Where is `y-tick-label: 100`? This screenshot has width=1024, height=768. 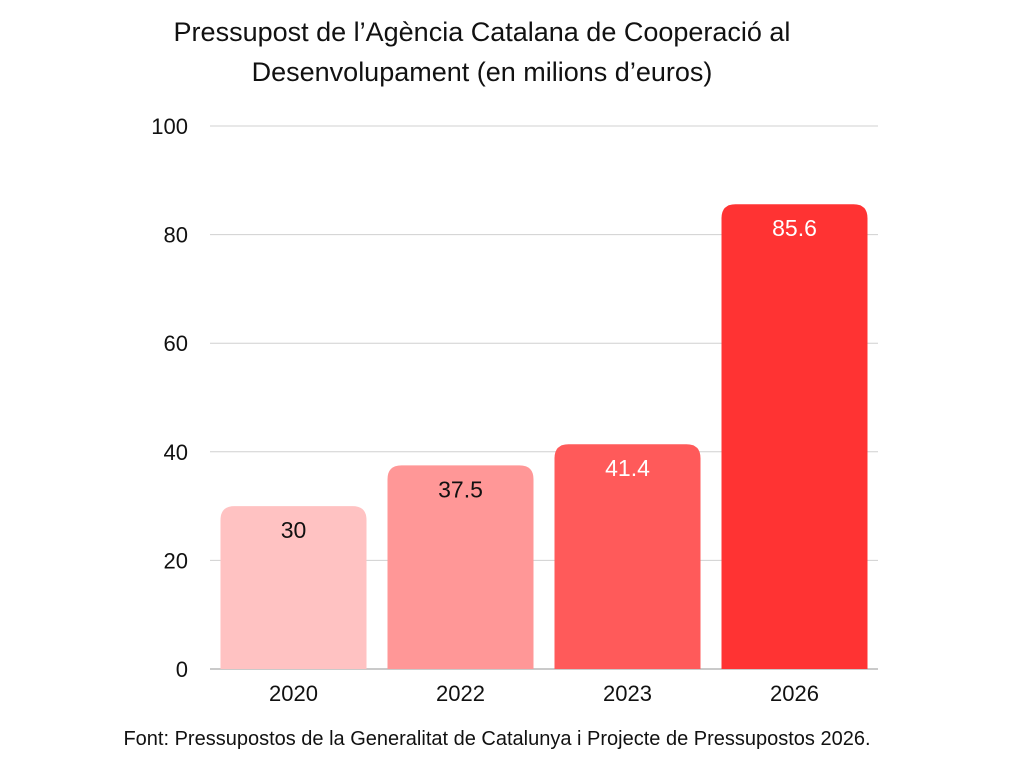 y-tick-label: 100 is located at coordinates (169, 126).